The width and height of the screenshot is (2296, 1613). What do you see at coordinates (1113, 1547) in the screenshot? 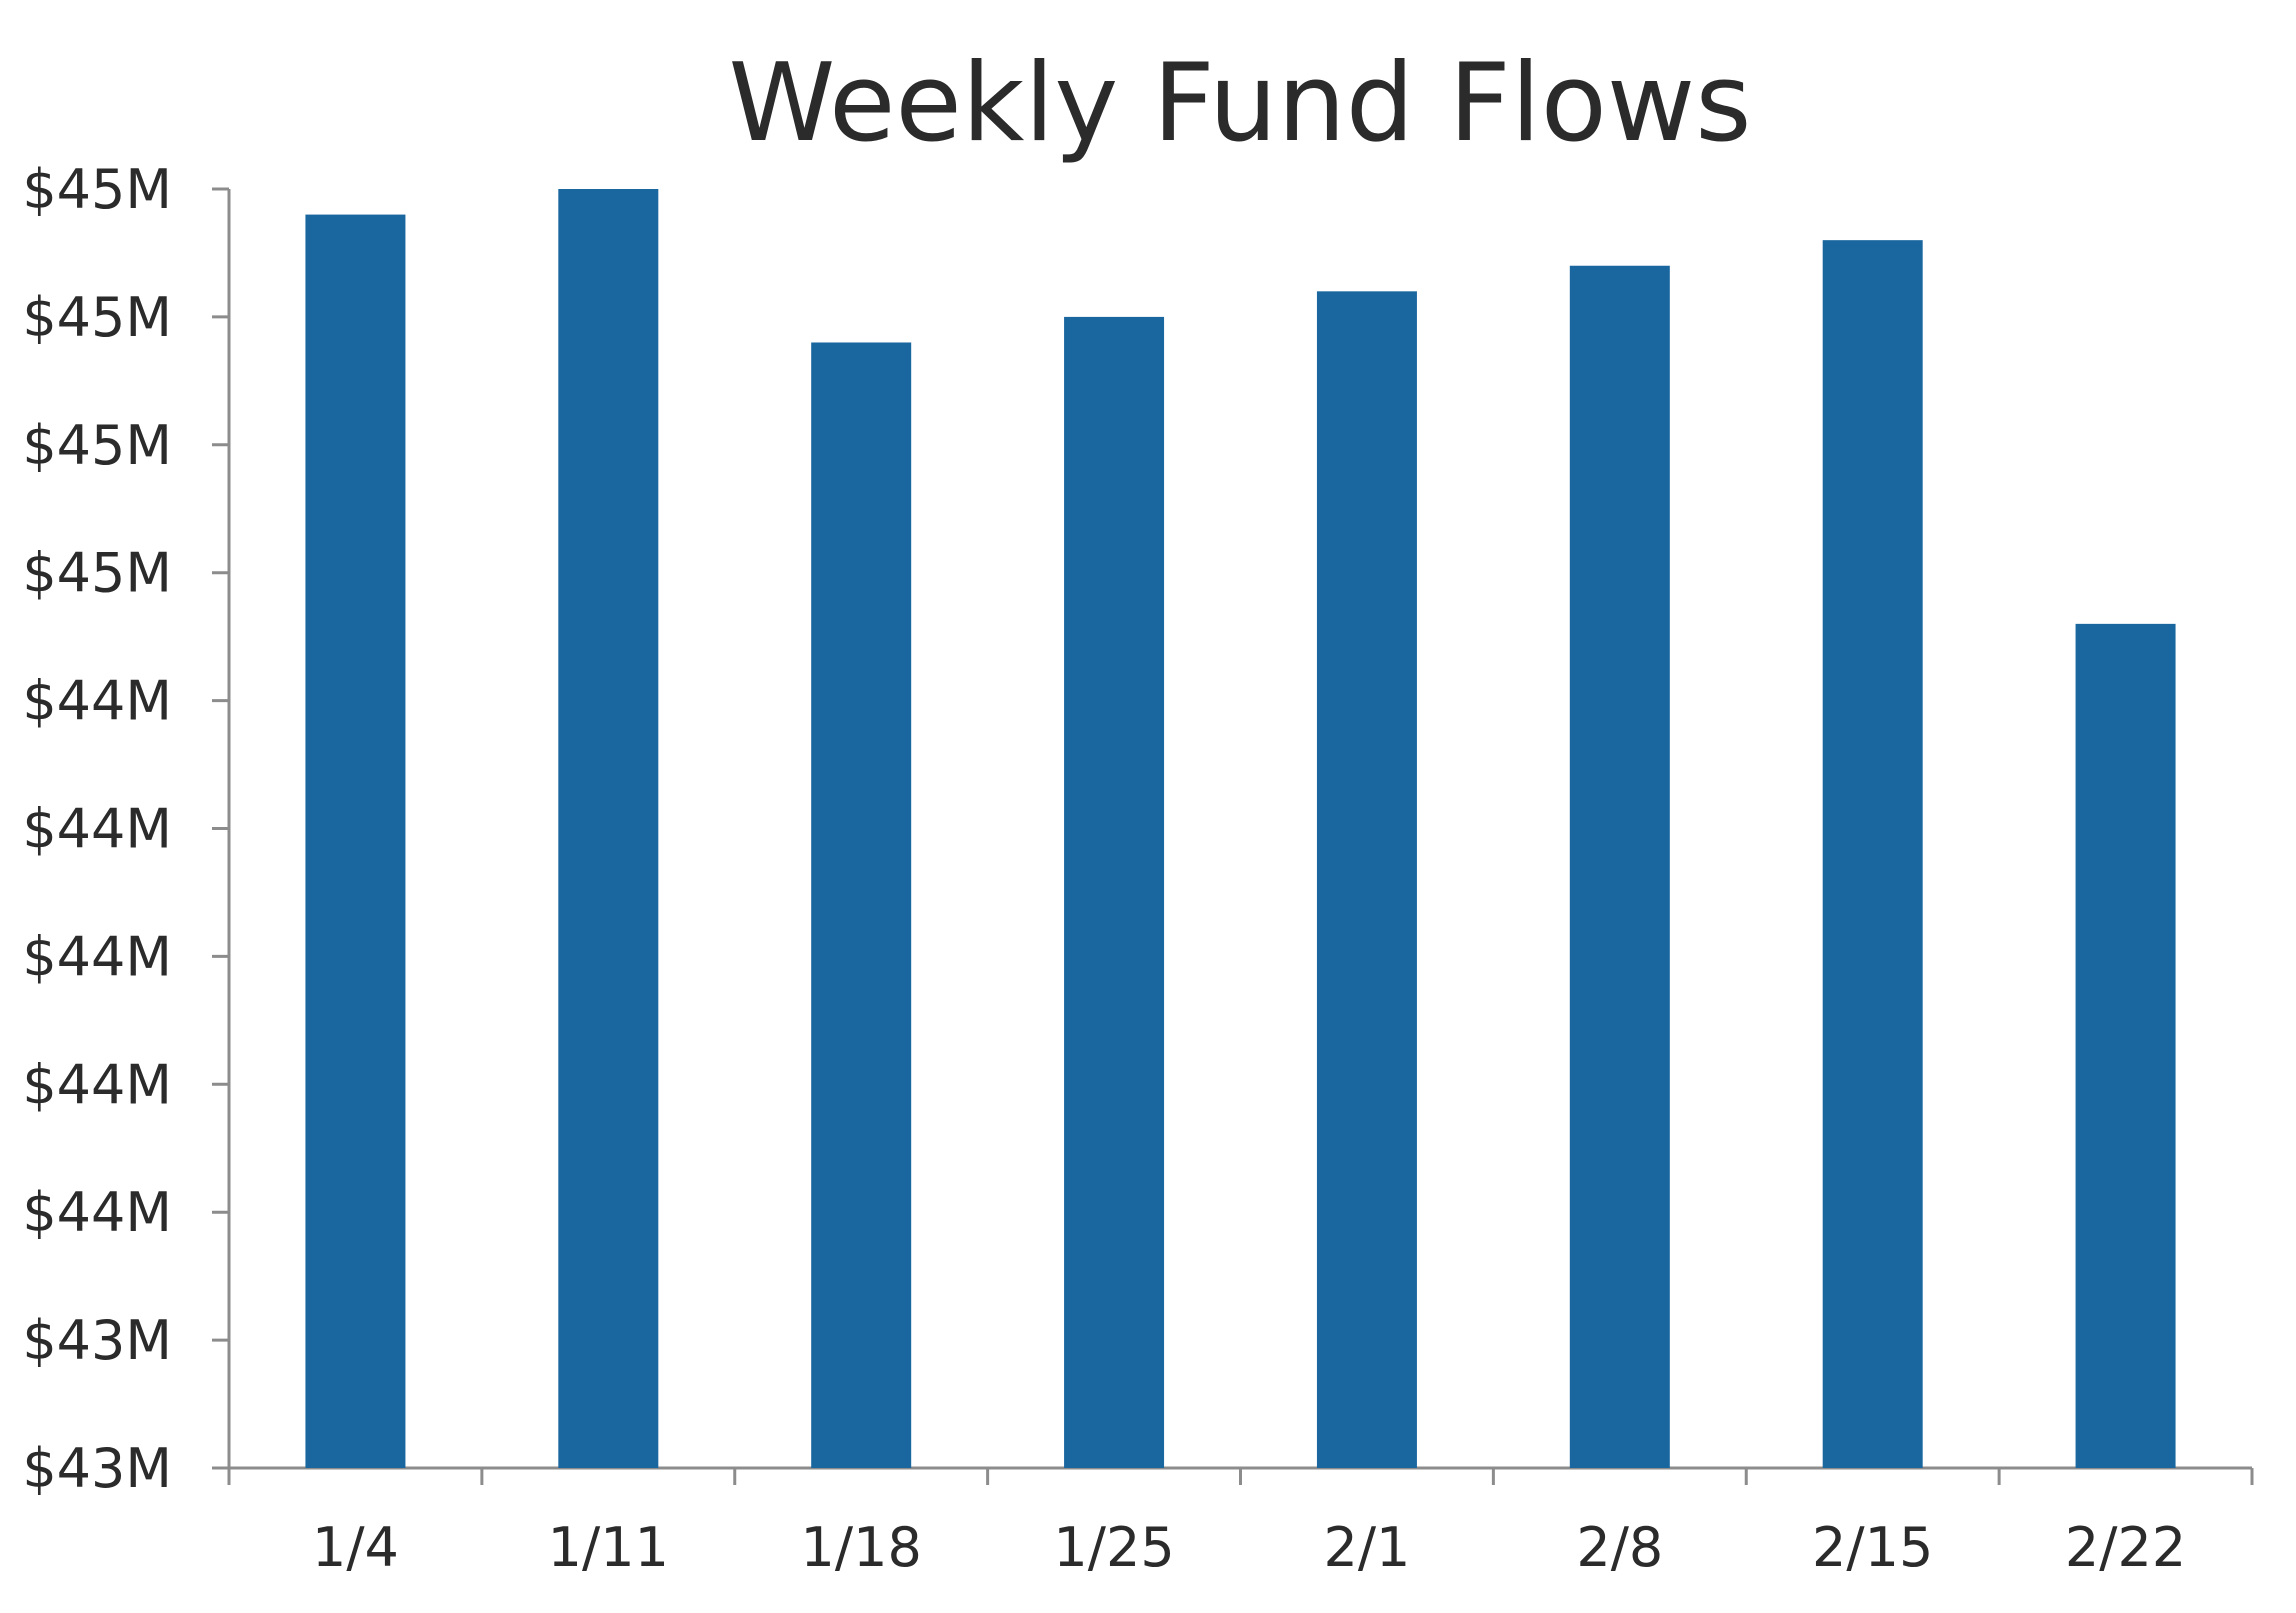
I see `x-tick-label: 1/25` at bounding box center [1113, 1547].